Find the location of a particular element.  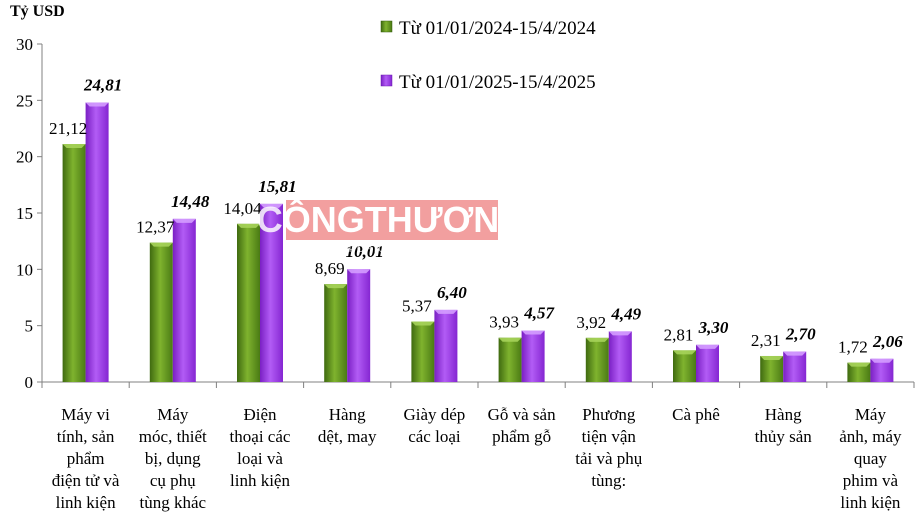

y-tick-label: 15 is located at coordinates (24, 213).